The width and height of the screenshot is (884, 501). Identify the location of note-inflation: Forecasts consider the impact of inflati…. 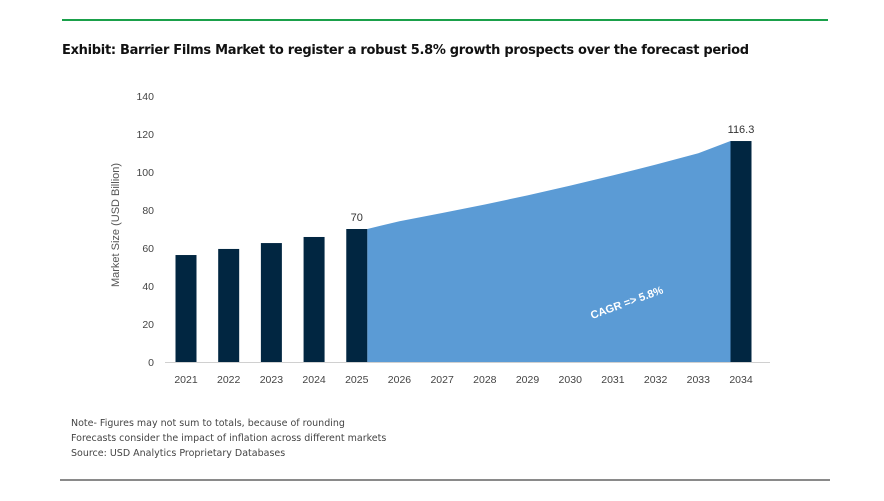
(229, 438).